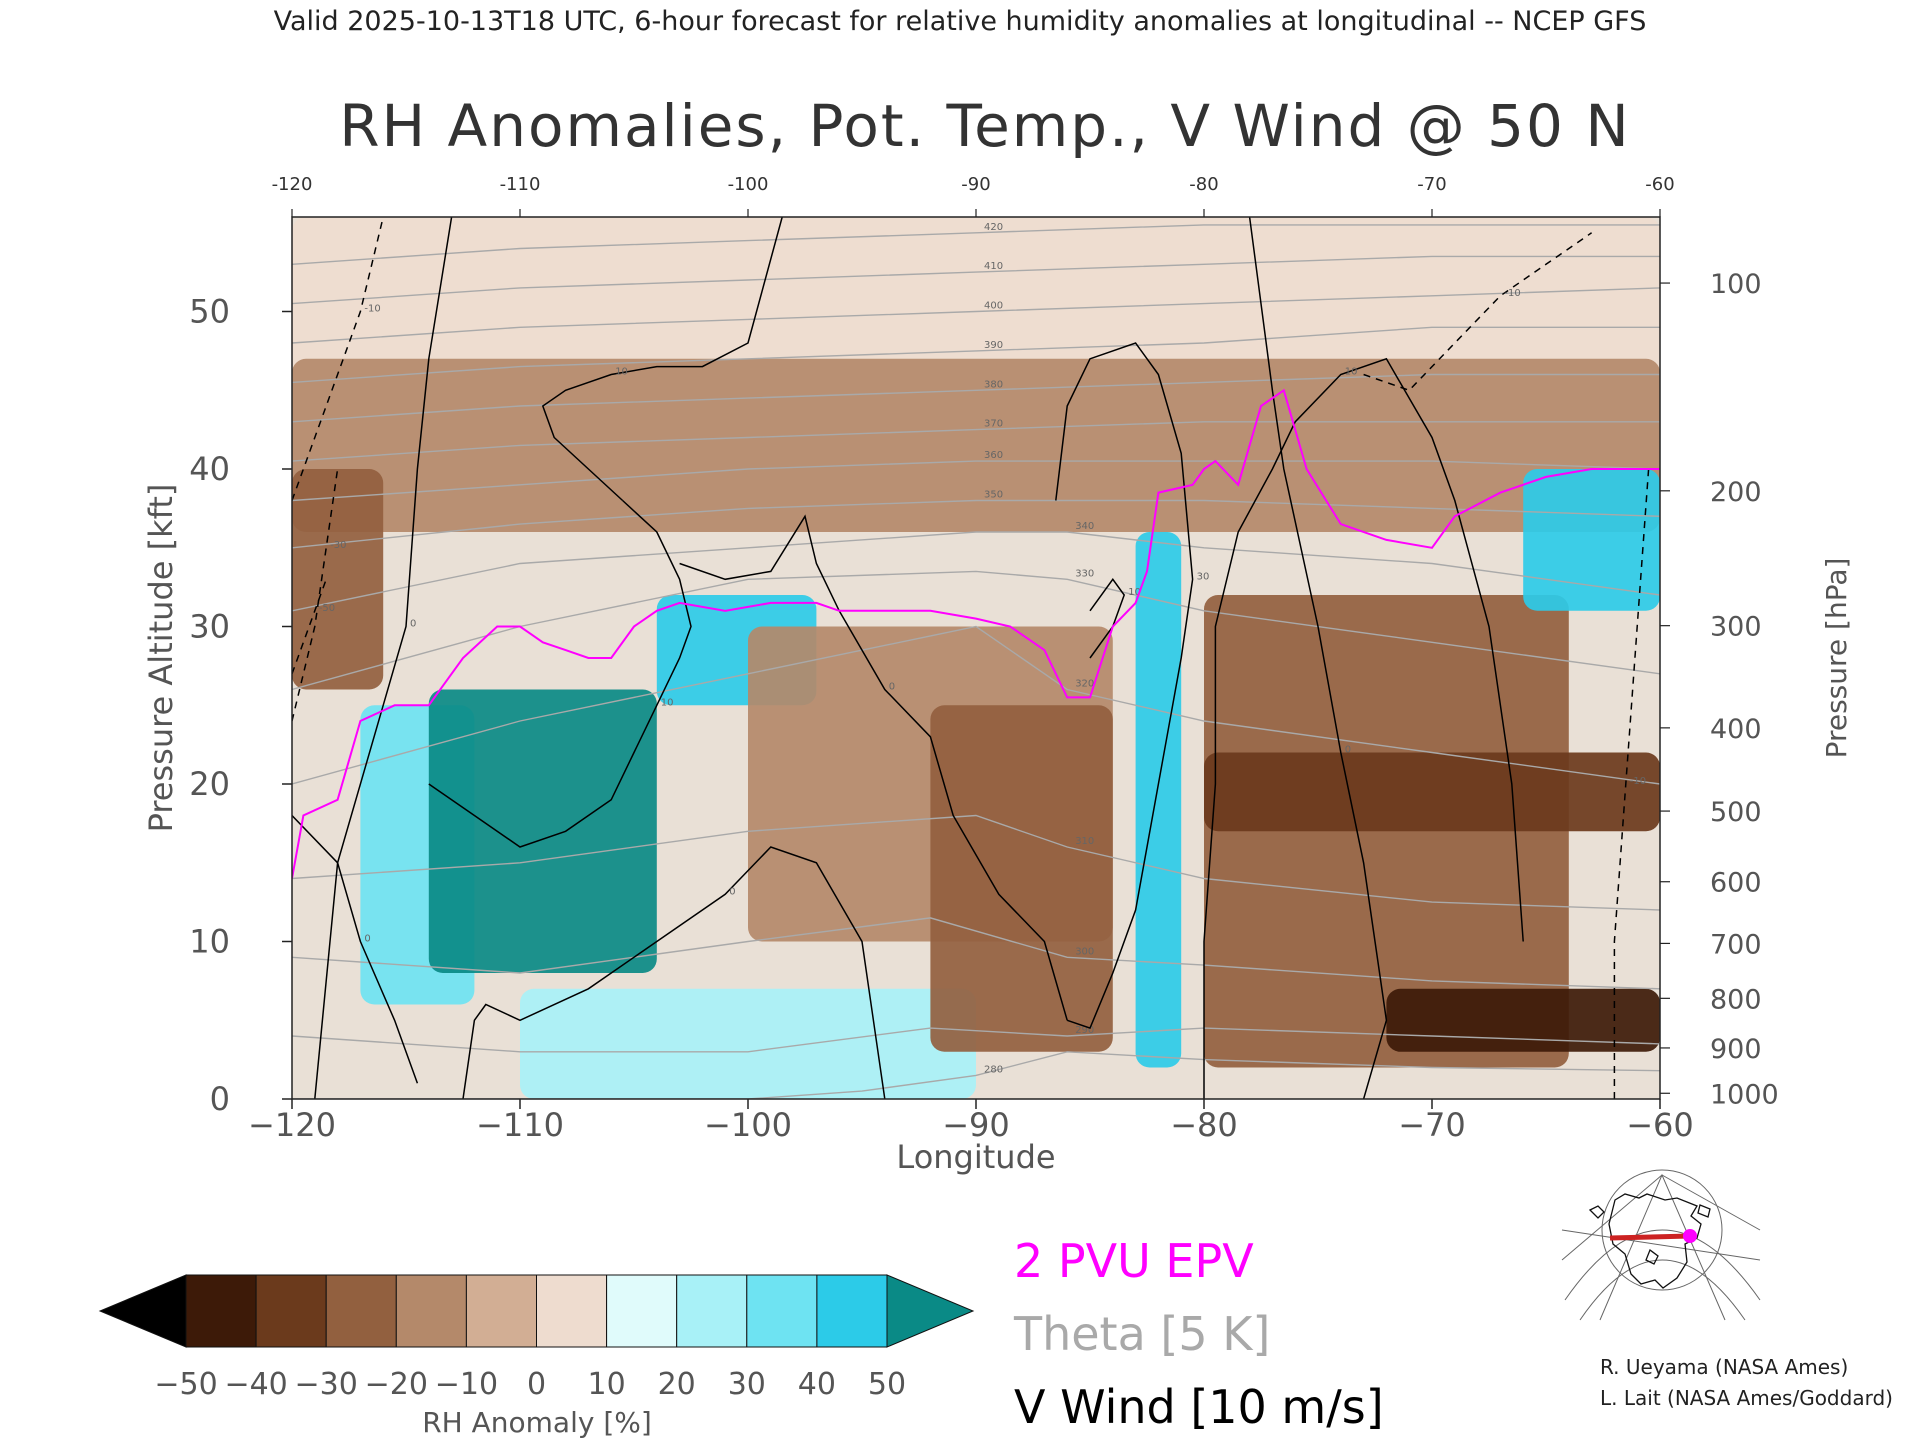 The height and width of the screenshot is (1440, 1920). What do you see at coordinates (372, 309) in the screenshot?
I see `vwind-label-10: -10` at bounding box center [372, 309].